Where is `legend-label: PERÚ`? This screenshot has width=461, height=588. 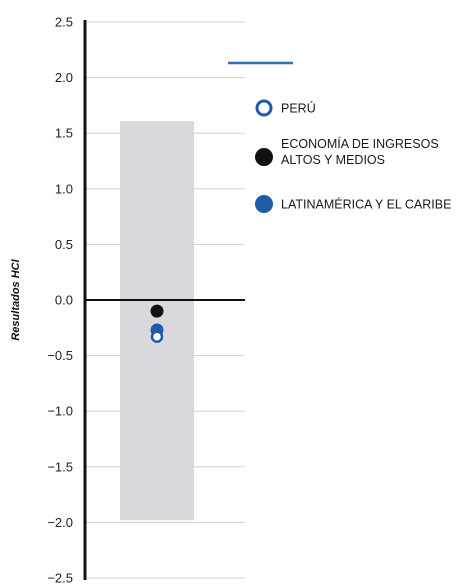 legend-label: PERÚ is located at coordinates (298, 108).